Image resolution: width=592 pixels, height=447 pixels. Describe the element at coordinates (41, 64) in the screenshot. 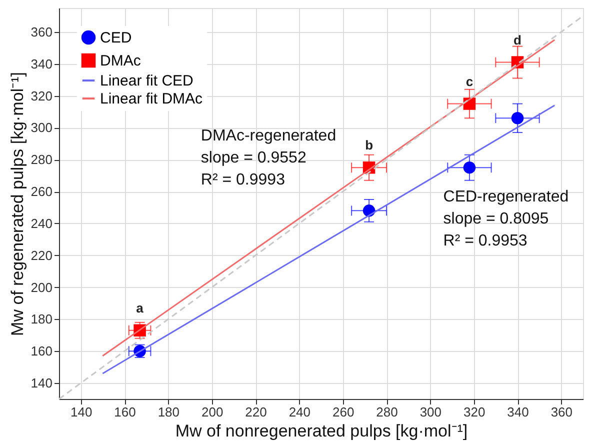

I see `y-tick-label: 340` at that location.